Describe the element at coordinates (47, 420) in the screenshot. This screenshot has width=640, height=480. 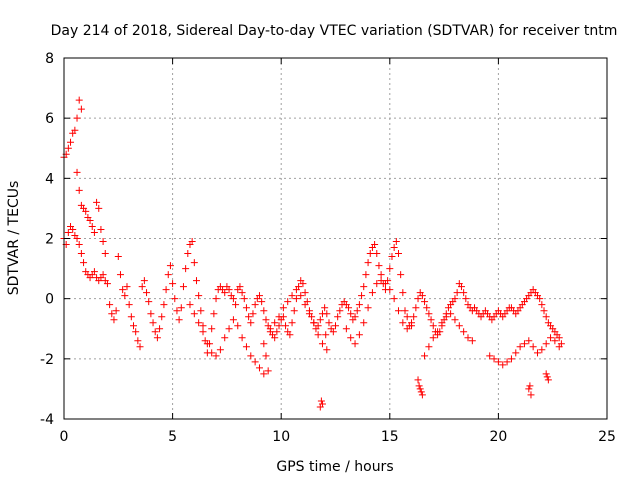
I see `y-tick-label-0: -4` at that location.